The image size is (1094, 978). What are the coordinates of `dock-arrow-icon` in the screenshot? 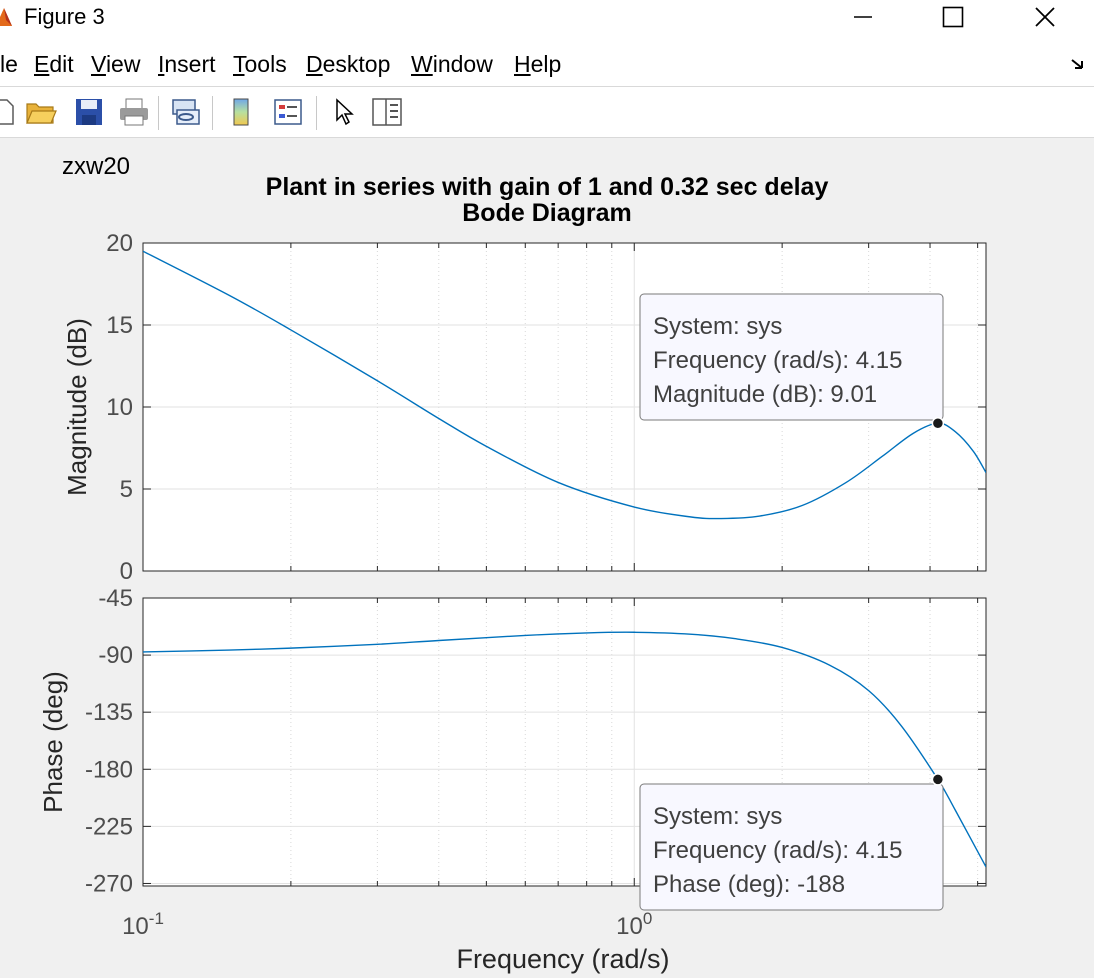 It's located at (1078, 64).